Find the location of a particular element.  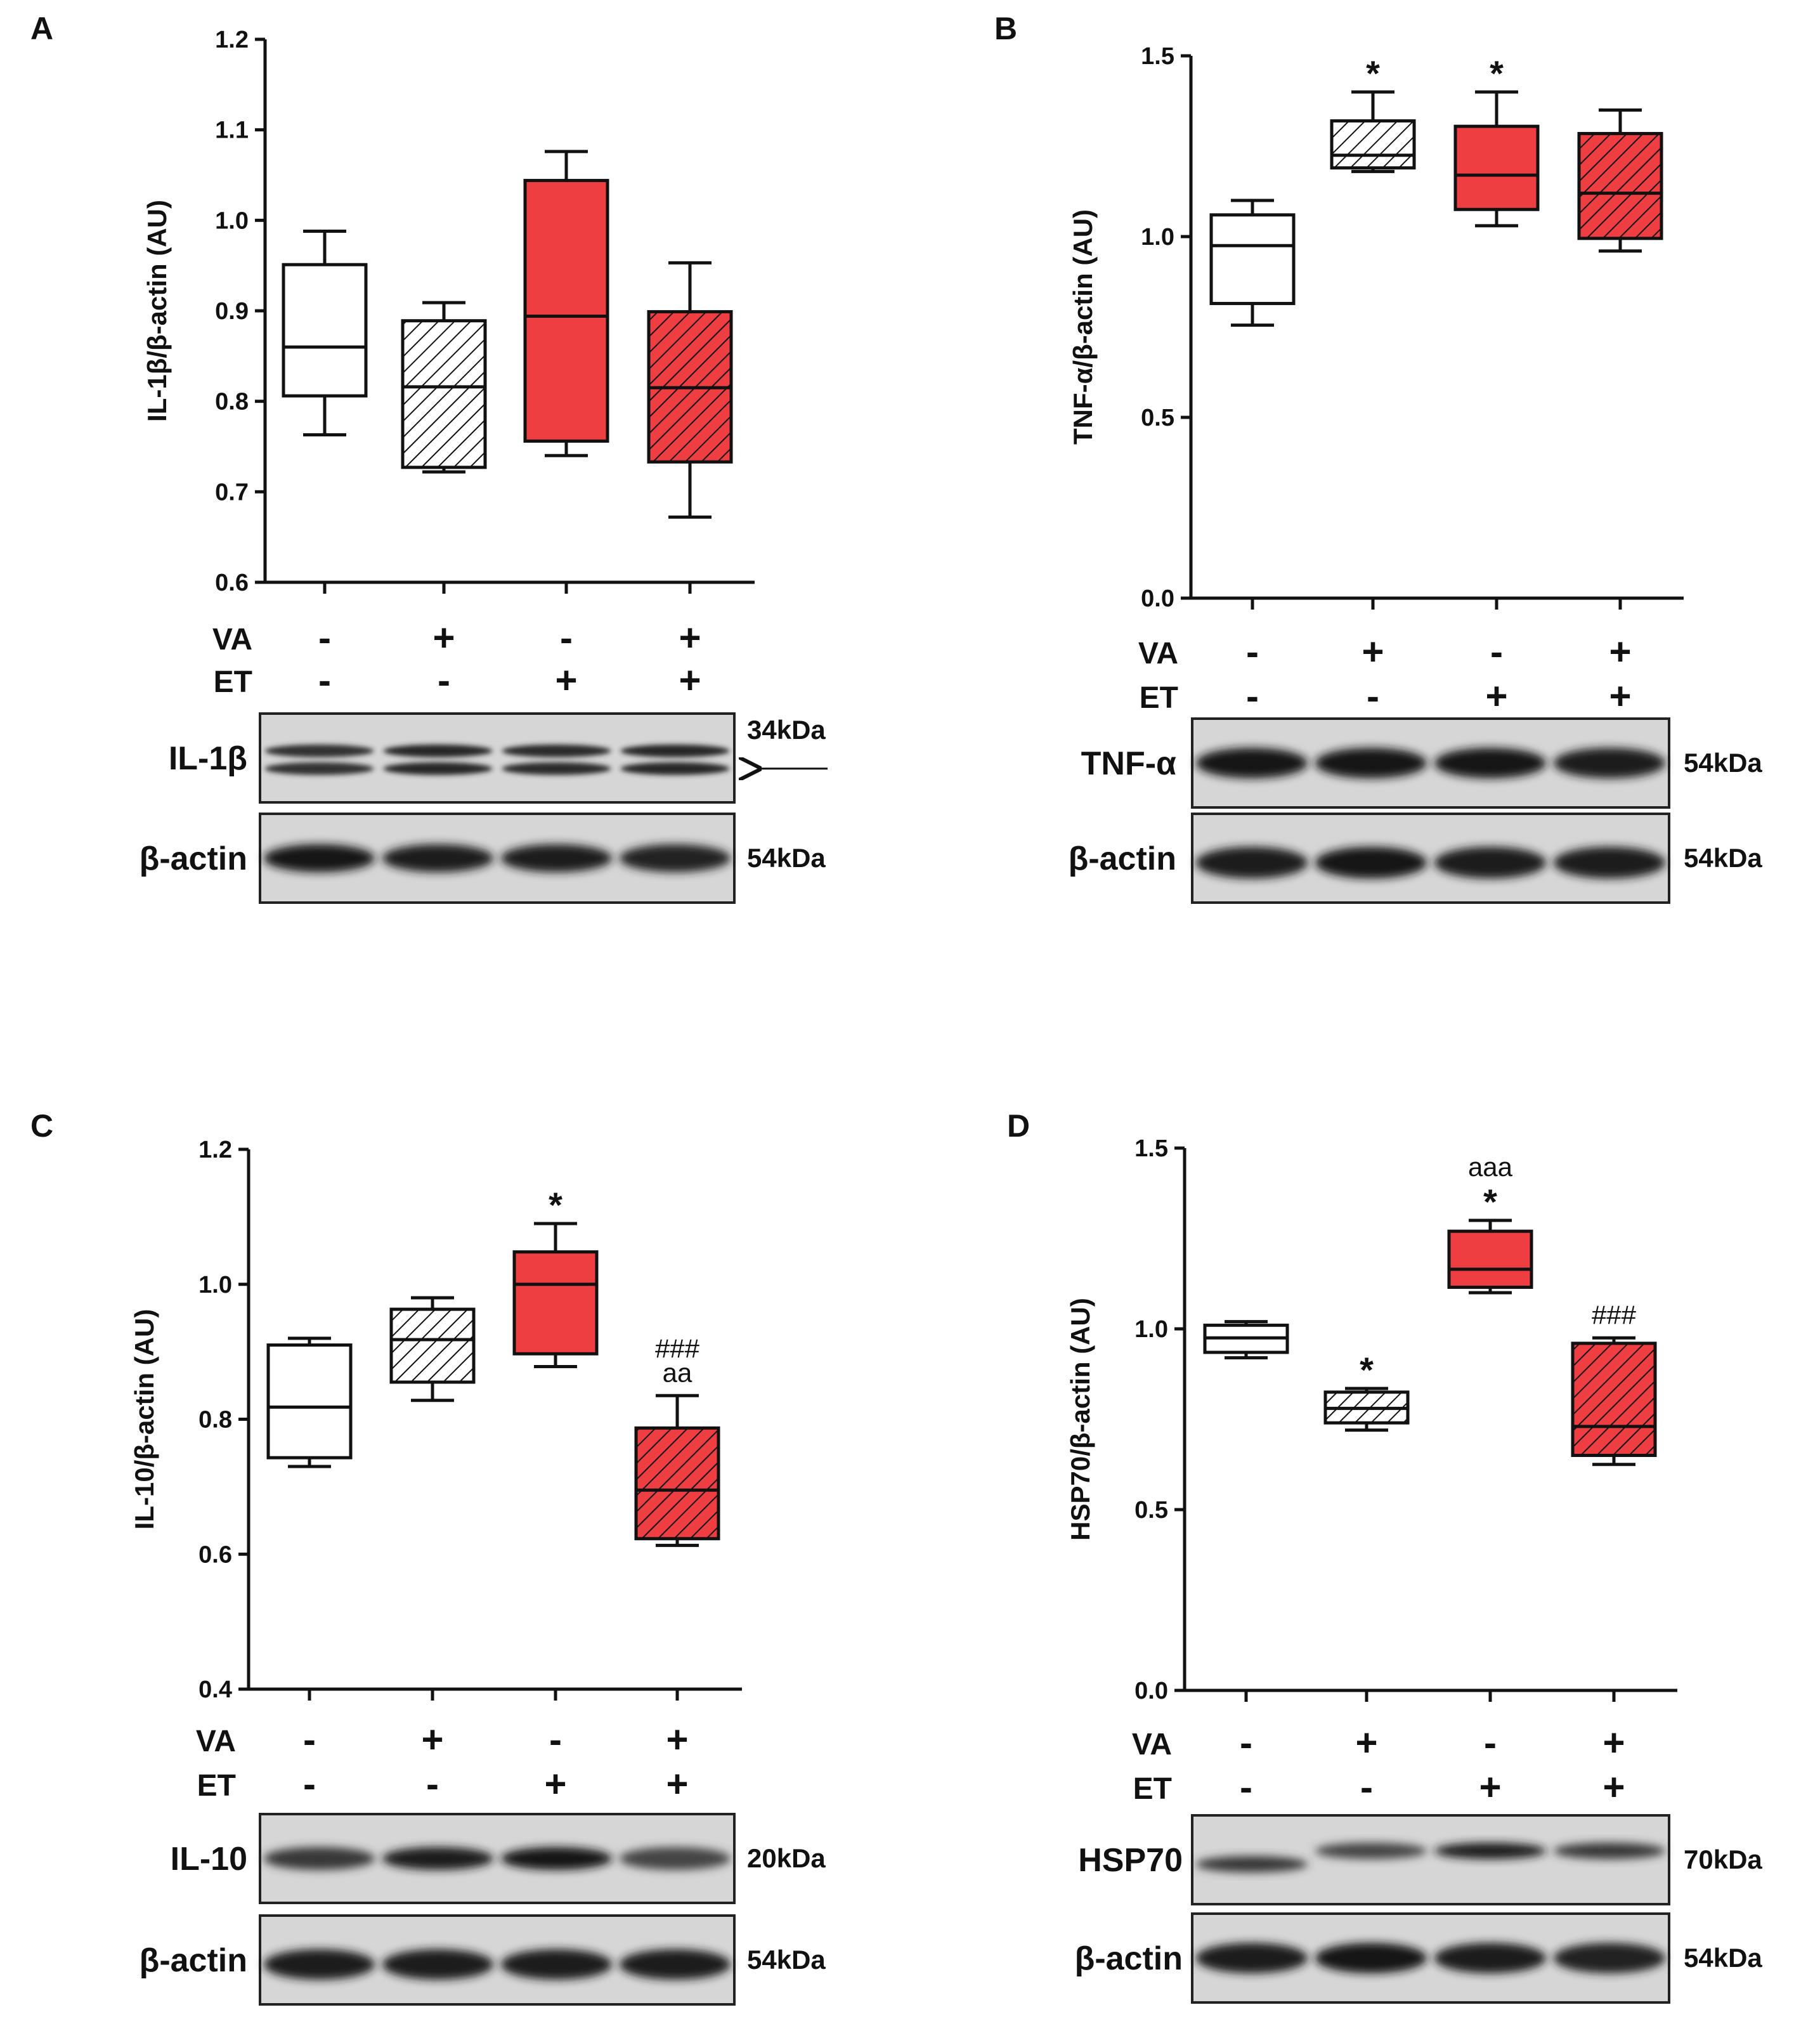

box-4: aa### is located at coordinates (677, 1440).